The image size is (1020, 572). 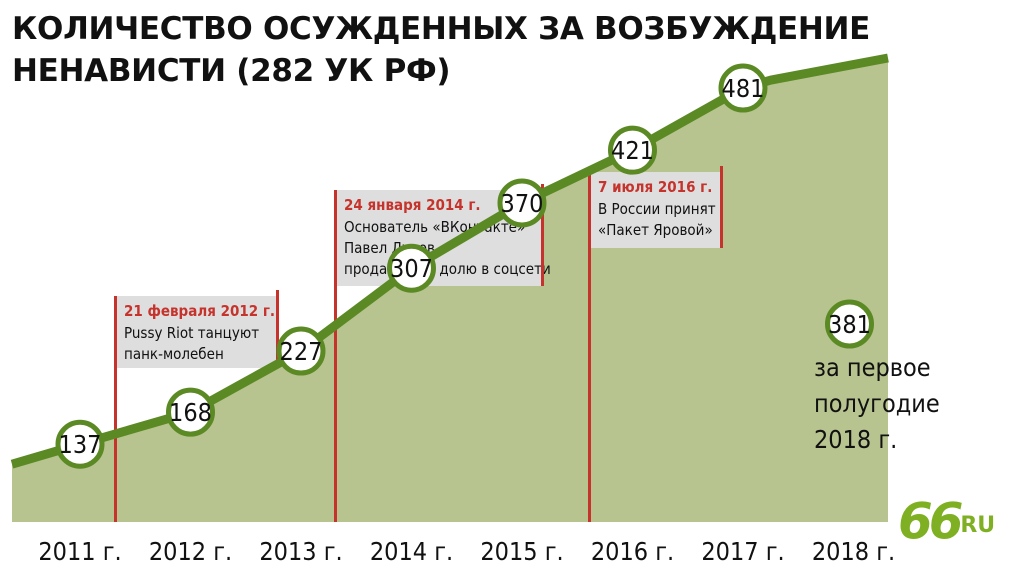 I want to click on data-point: 168, so click(x=190, y=412).